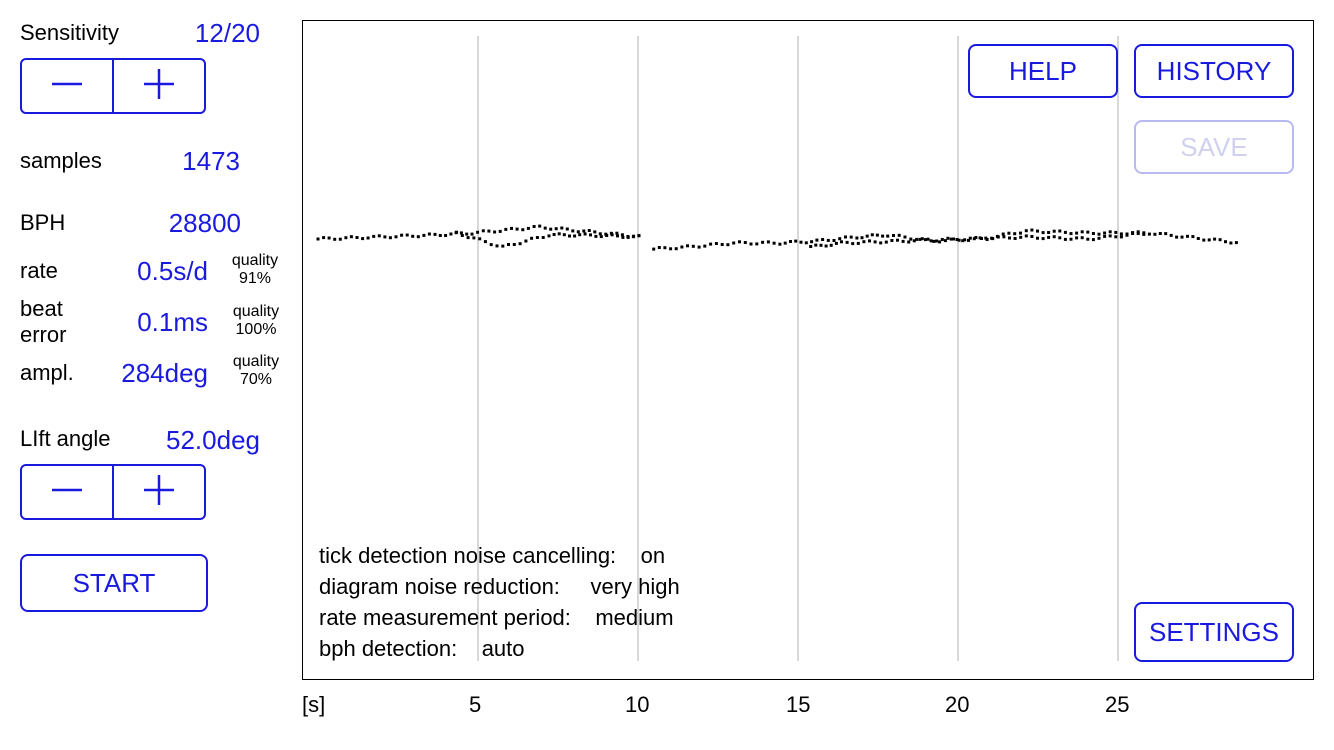  What do you see at coordinates (1214, 632) in the screenshot?
I see `settings-button: SETTINGS` at bounding box center [1214, 632].